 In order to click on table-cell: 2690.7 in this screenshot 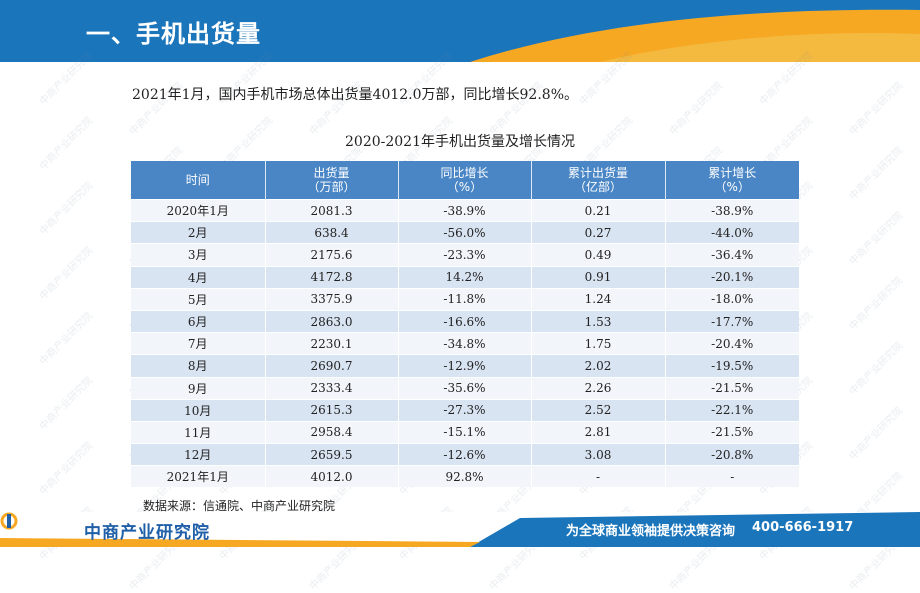, I will do `click(332, 365)`.